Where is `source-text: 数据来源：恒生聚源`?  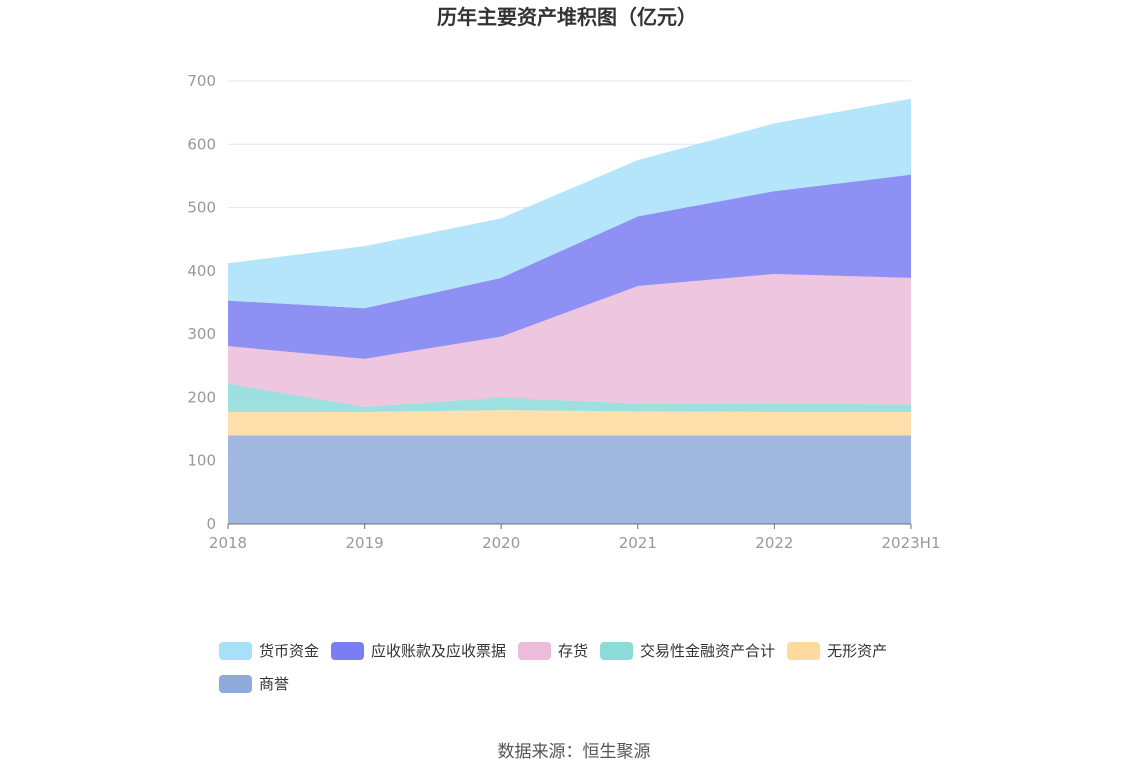
source-text: 数据来源：恒生聚源 is located at coordinates (574, 752).